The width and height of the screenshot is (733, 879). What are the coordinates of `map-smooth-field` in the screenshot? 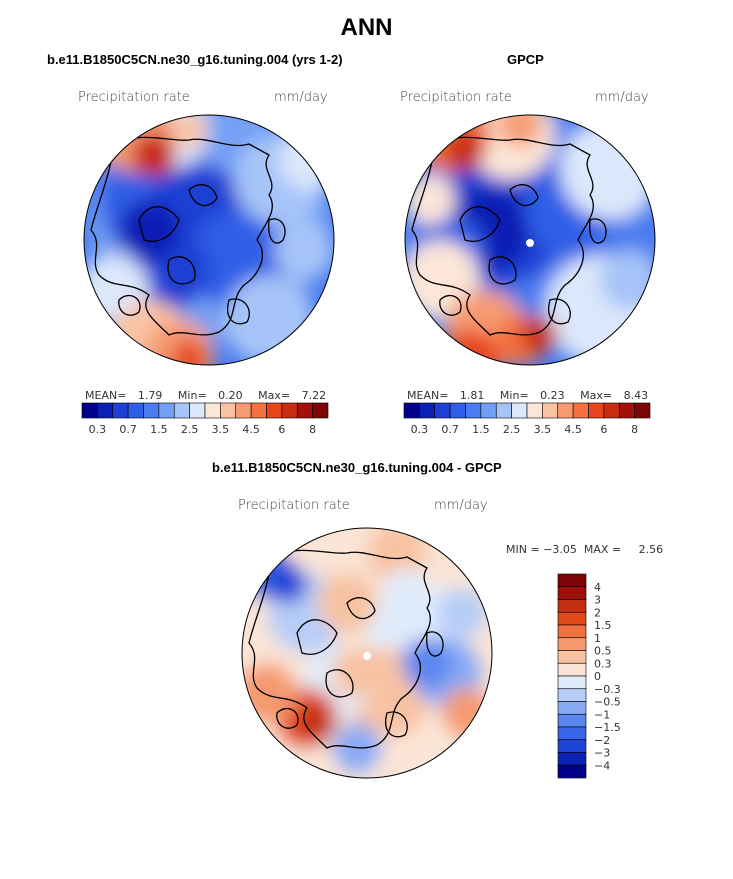 It's located at (209, 240).